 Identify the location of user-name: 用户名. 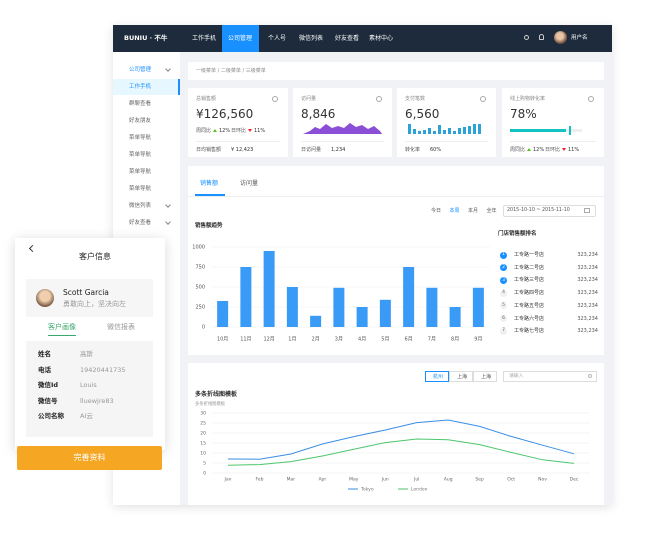
(579, 38).